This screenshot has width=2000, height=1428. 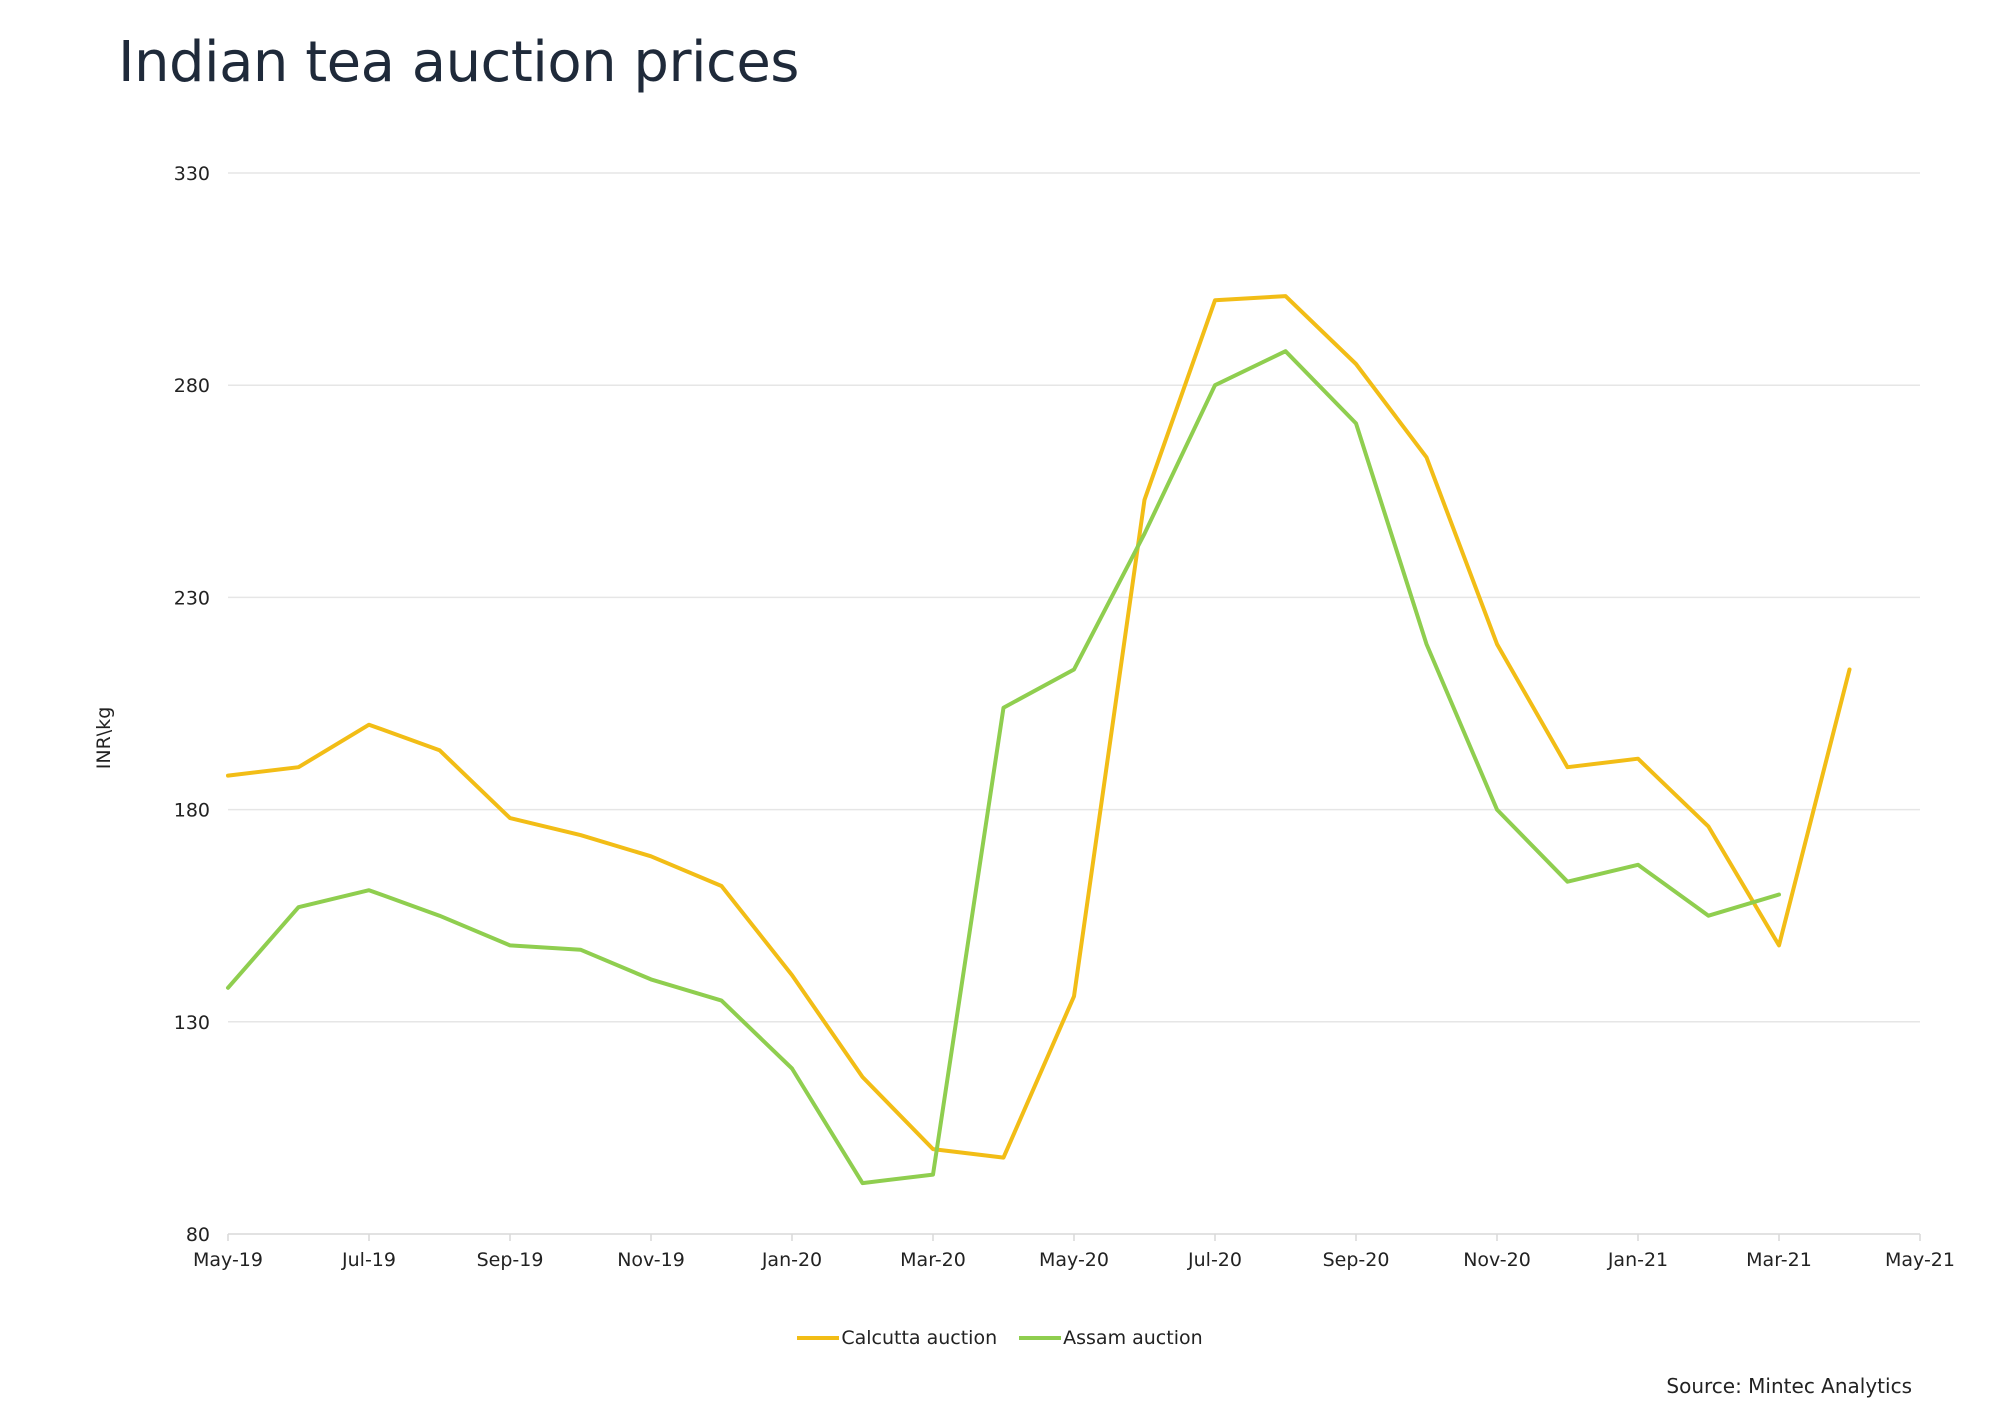 What do you see at coordinates (1789, 1386) in the screenshot?
I see `source-note: Source: Mintec Analytics` at bounding box center [1789, 1386].